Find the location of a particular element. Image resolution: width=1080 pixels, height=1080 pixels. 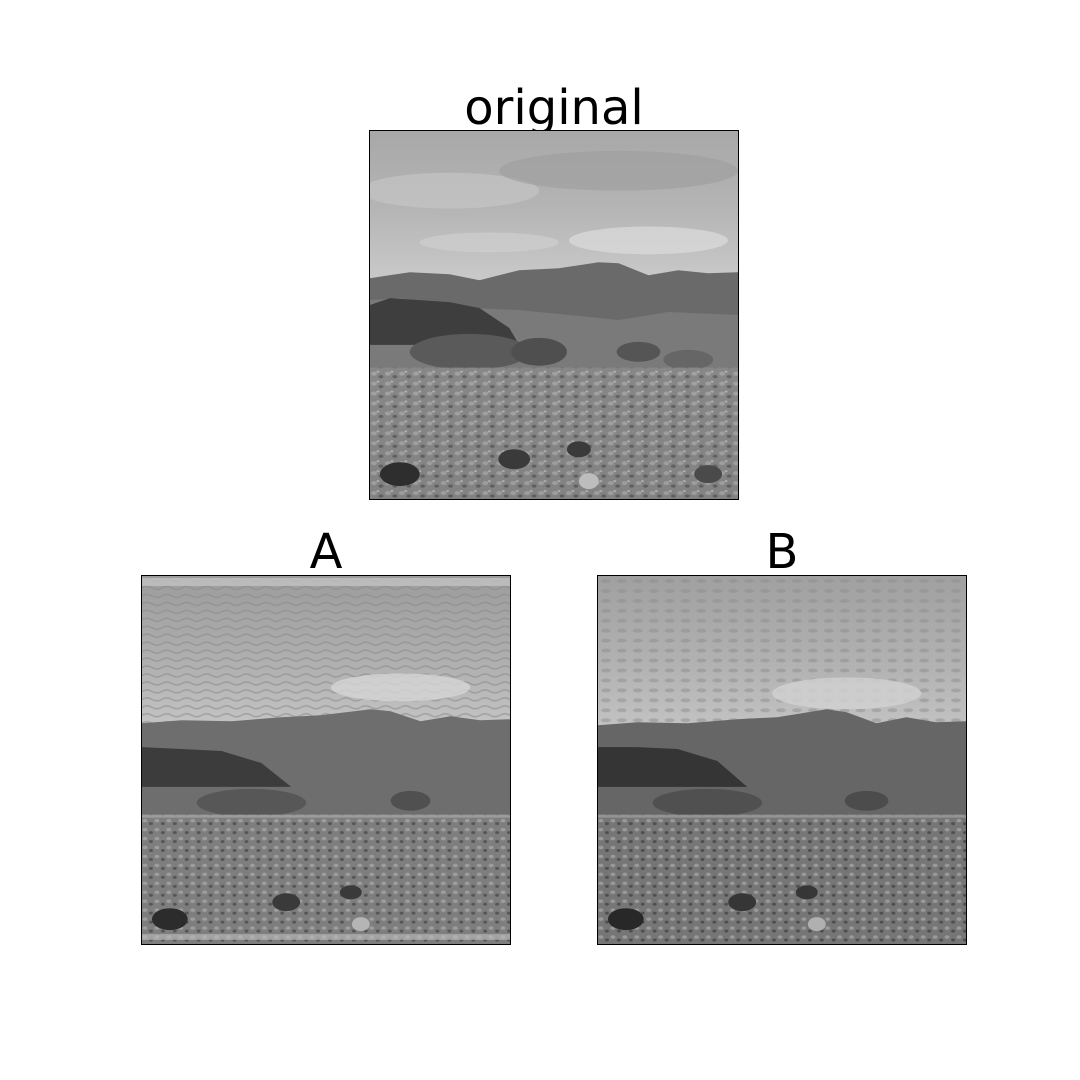

image-a is located at coordinates (326, 760).